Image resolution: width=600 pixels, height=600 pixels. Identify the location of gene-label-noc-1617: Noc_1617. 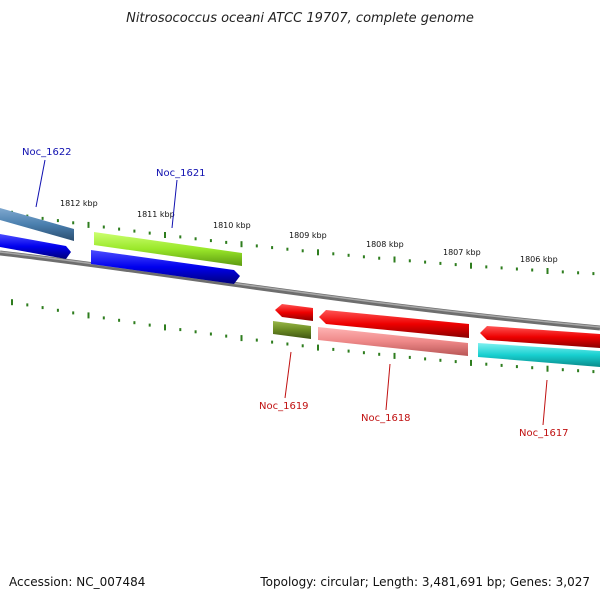
(544, 433).